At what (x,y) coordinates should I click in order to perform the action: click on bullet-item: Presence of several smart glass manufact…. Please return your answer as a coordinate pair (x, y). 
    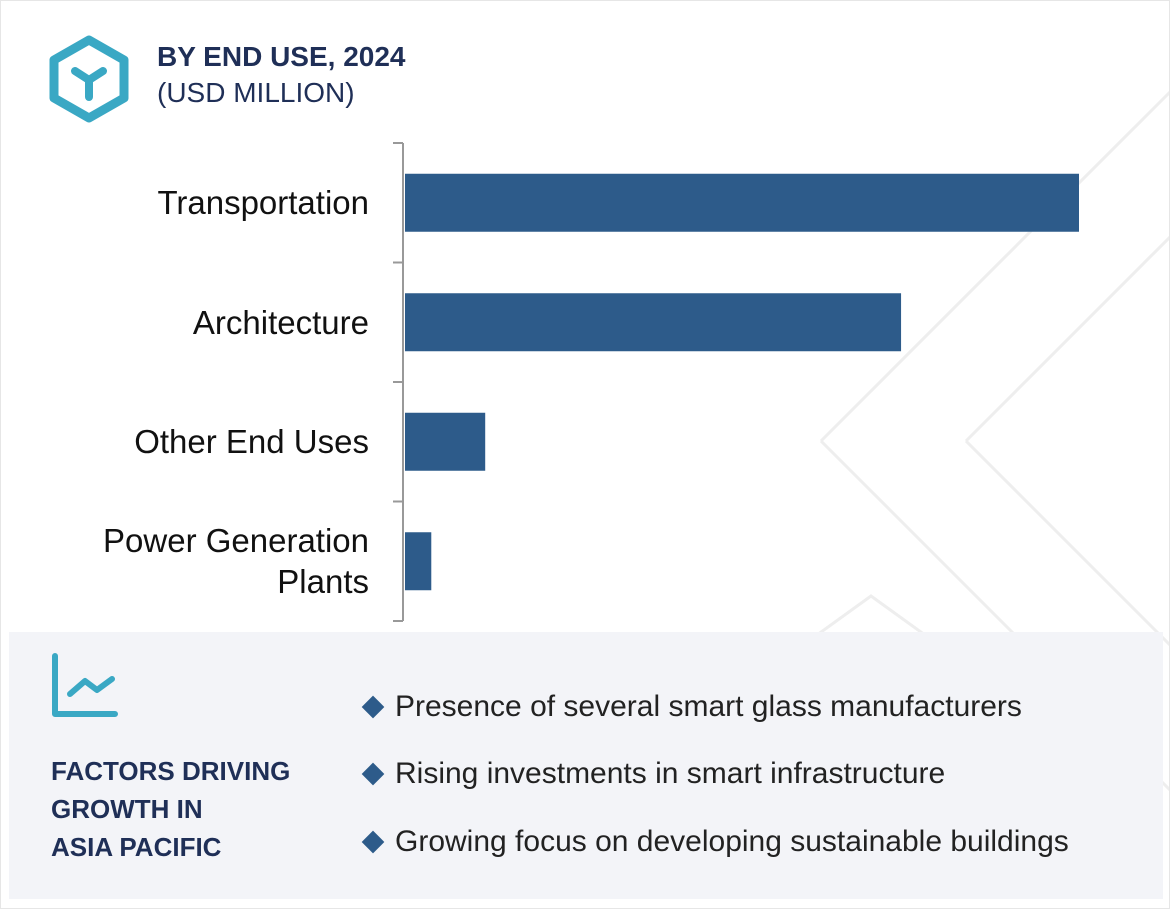
    Looking at the image, I should click on (690, 707).